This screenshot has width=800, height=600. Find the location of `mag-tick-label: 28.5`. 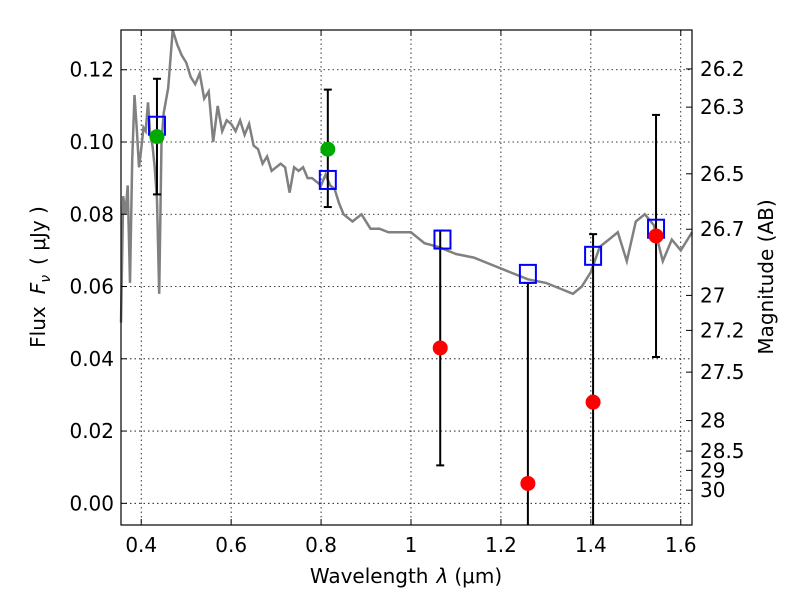

mag-tick-label: 28.5 is located at coordinates (722, 451).